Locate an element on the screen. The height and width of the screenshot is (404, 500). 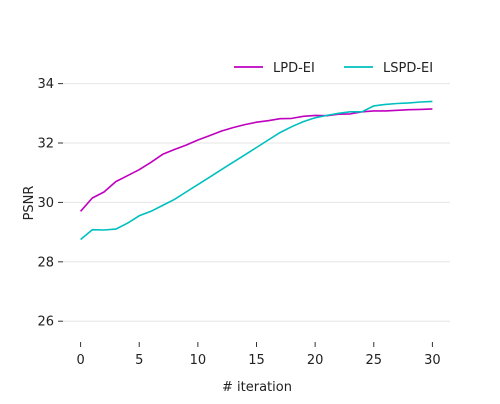
y-tick-label: 34 is located at coordinates (45, 84).